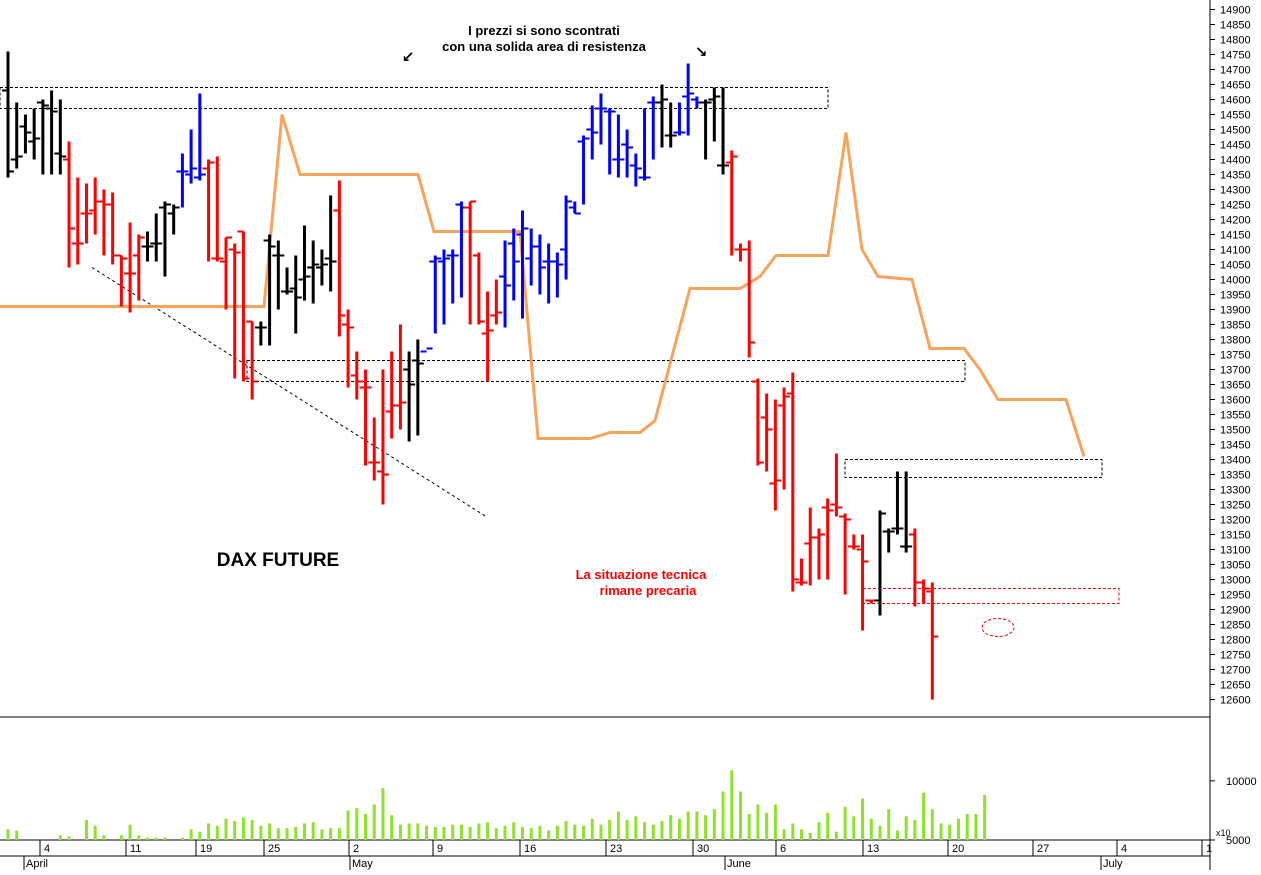 This screenshot has height=875, width=1261. Describe the element at coordinates (958, 849) in the screenshot. I see `x-day-label: 20` at that location.